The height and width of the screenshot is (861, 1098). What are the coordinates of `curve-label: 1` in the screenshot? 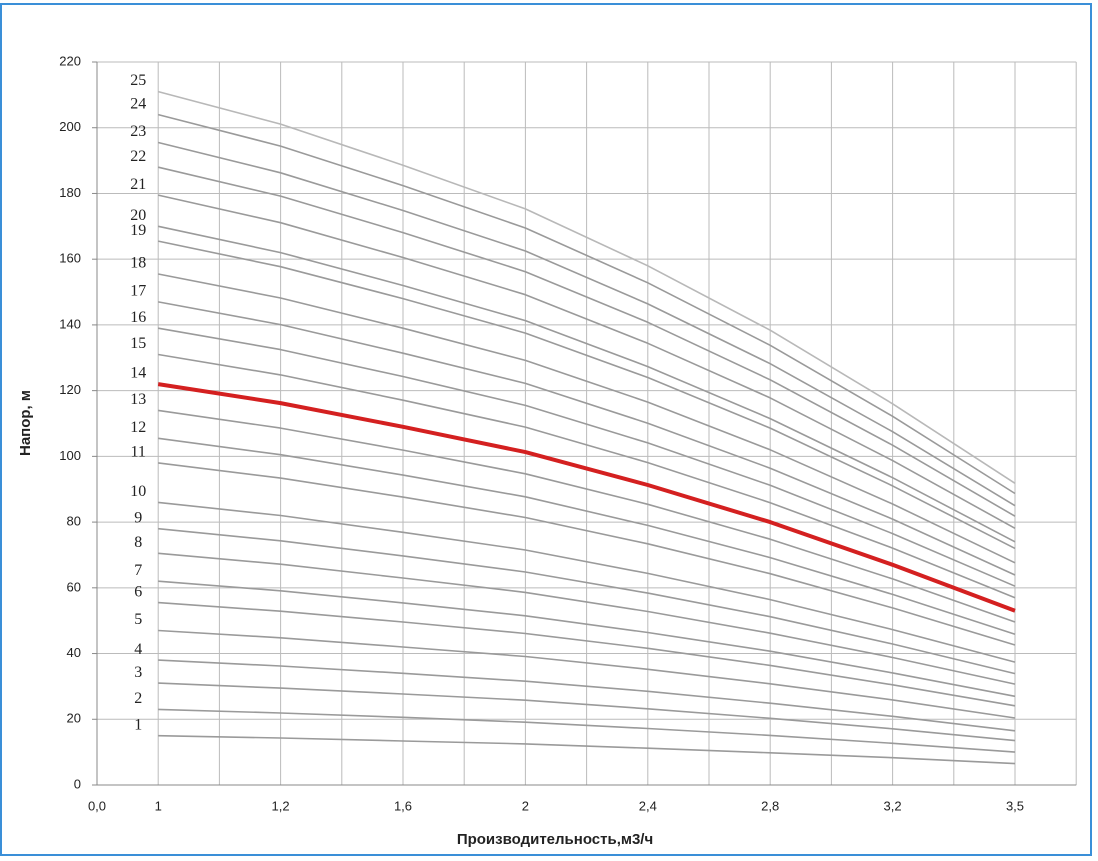 It's located at (138, 724).